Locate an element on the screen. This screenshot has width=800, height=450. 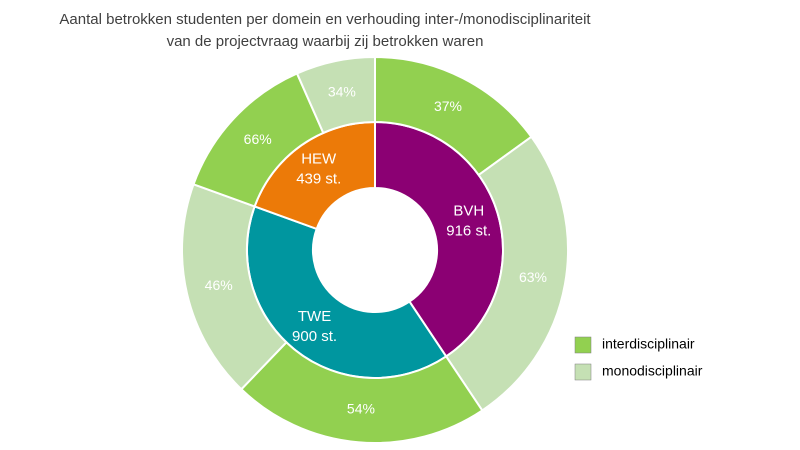
legend-label: interdisciplinair is located at coordinates (648, 344).